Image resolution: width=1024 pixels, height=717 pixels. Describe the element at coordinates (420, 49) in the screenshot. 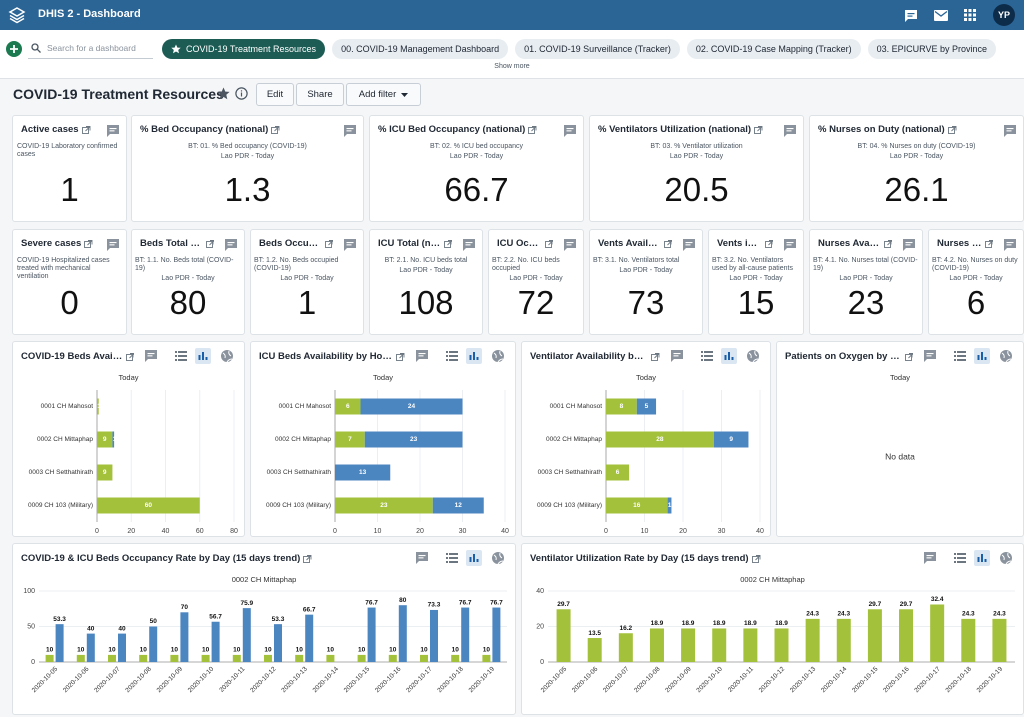

I see `dashboard-tab: 00. COVID-19 Management Dashboard` at that location.